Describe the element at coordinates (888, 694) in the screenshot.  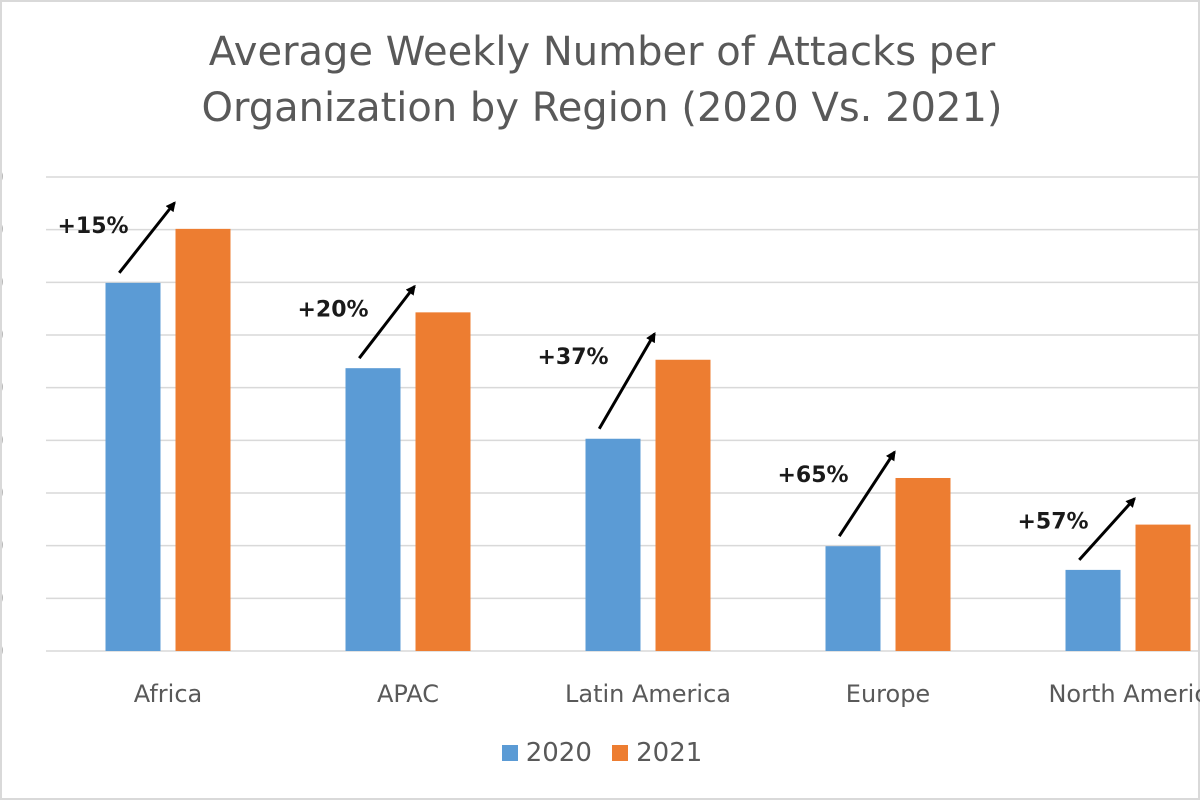
I see `x-category-label: Europe` at that location.